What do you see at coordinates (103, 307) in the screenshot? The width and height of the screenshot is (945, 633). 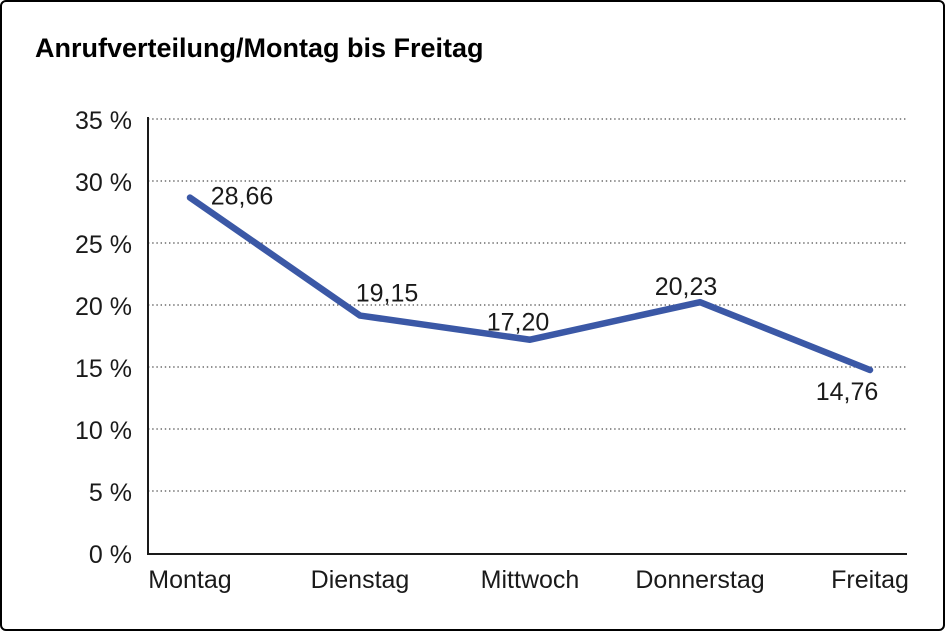 I see `y-tick-label: 20 %` at bounding box center [103, 307].